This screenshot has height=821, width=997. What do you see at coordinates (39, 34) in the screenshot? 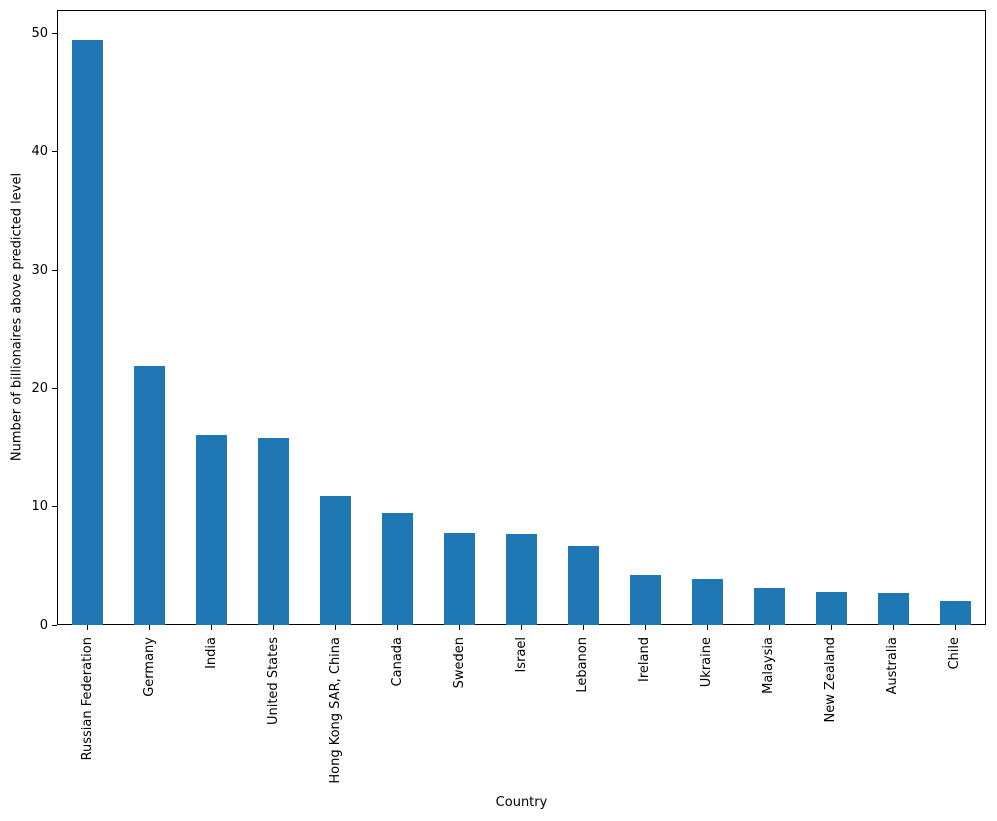
I see `y-tick-label: 50` at bounding box center [39, 34].